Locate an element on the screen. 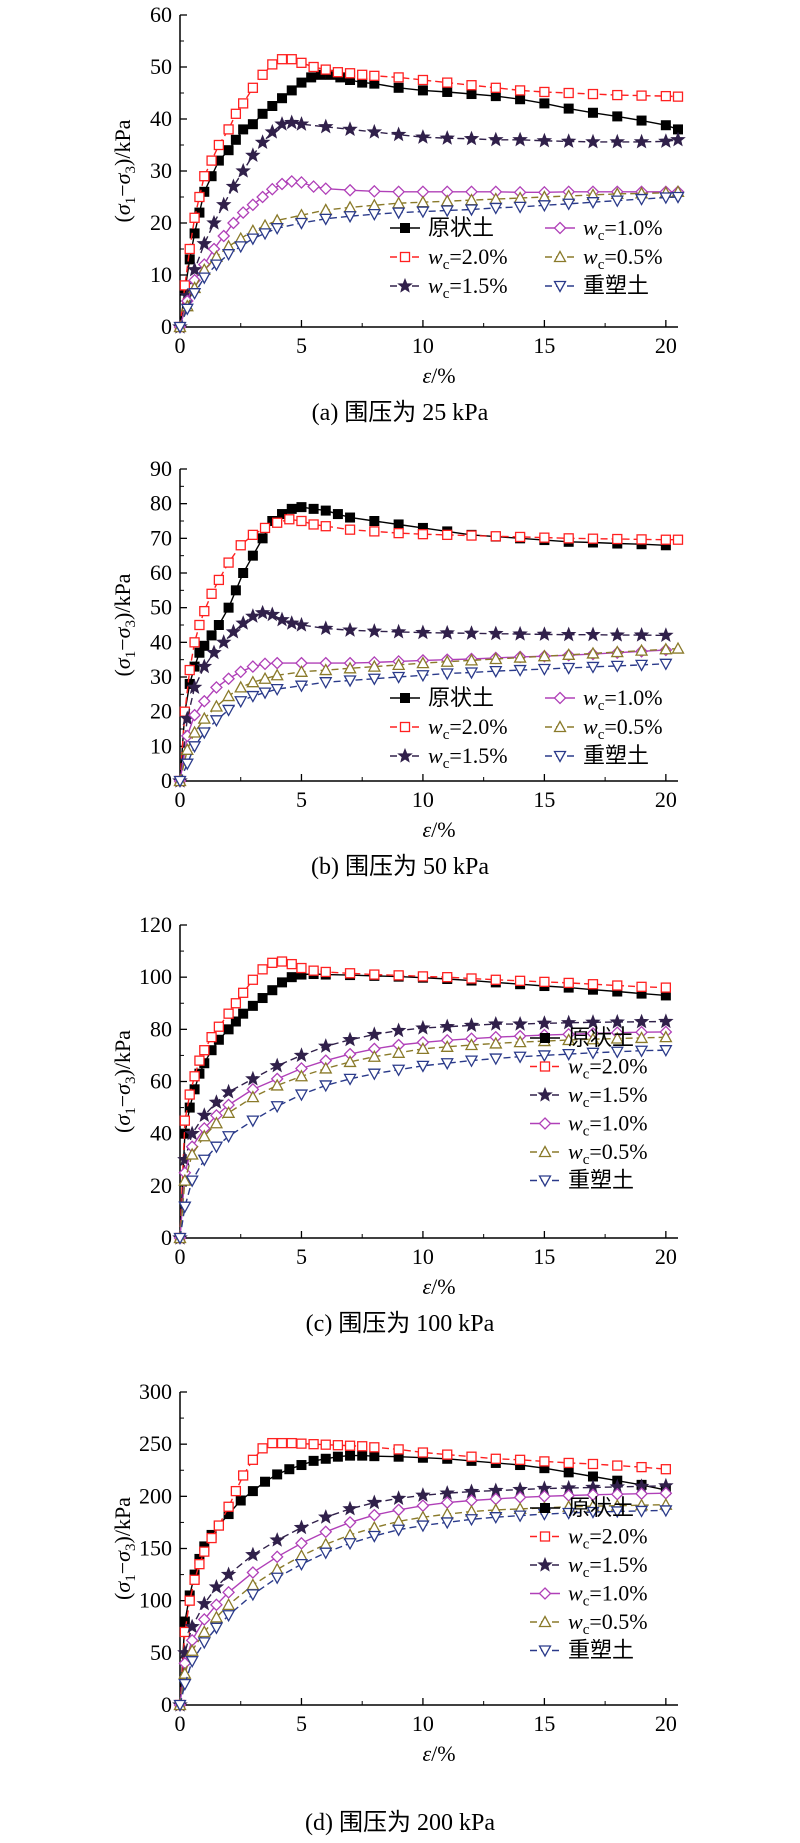  panel-caption: (b) 围压为 50 kPa is located at coordinates (400, 866).